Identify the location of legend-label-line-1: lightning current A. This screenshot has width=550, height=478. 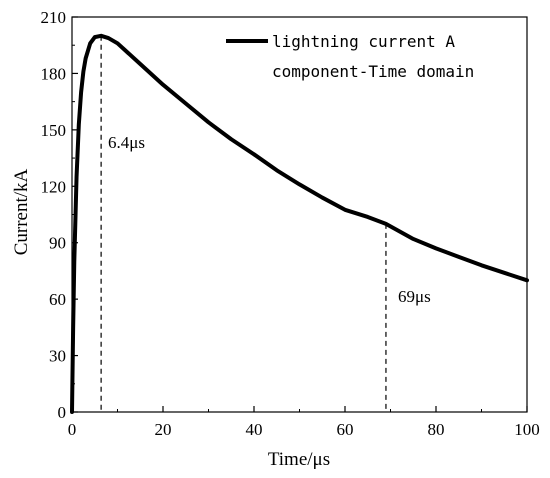
(363, 41).